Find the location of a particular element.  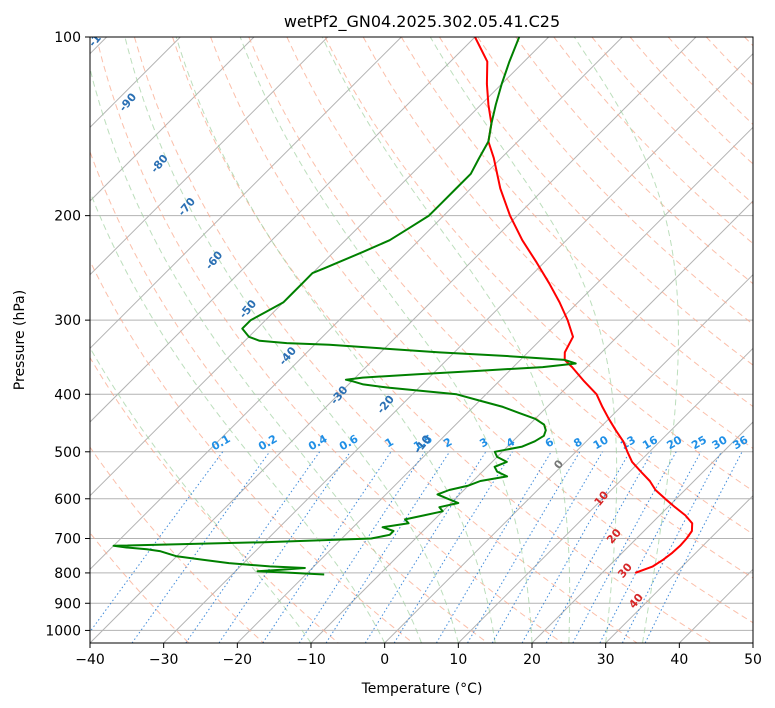

y-tick-label: 900 is located at coordinates (67, 604).